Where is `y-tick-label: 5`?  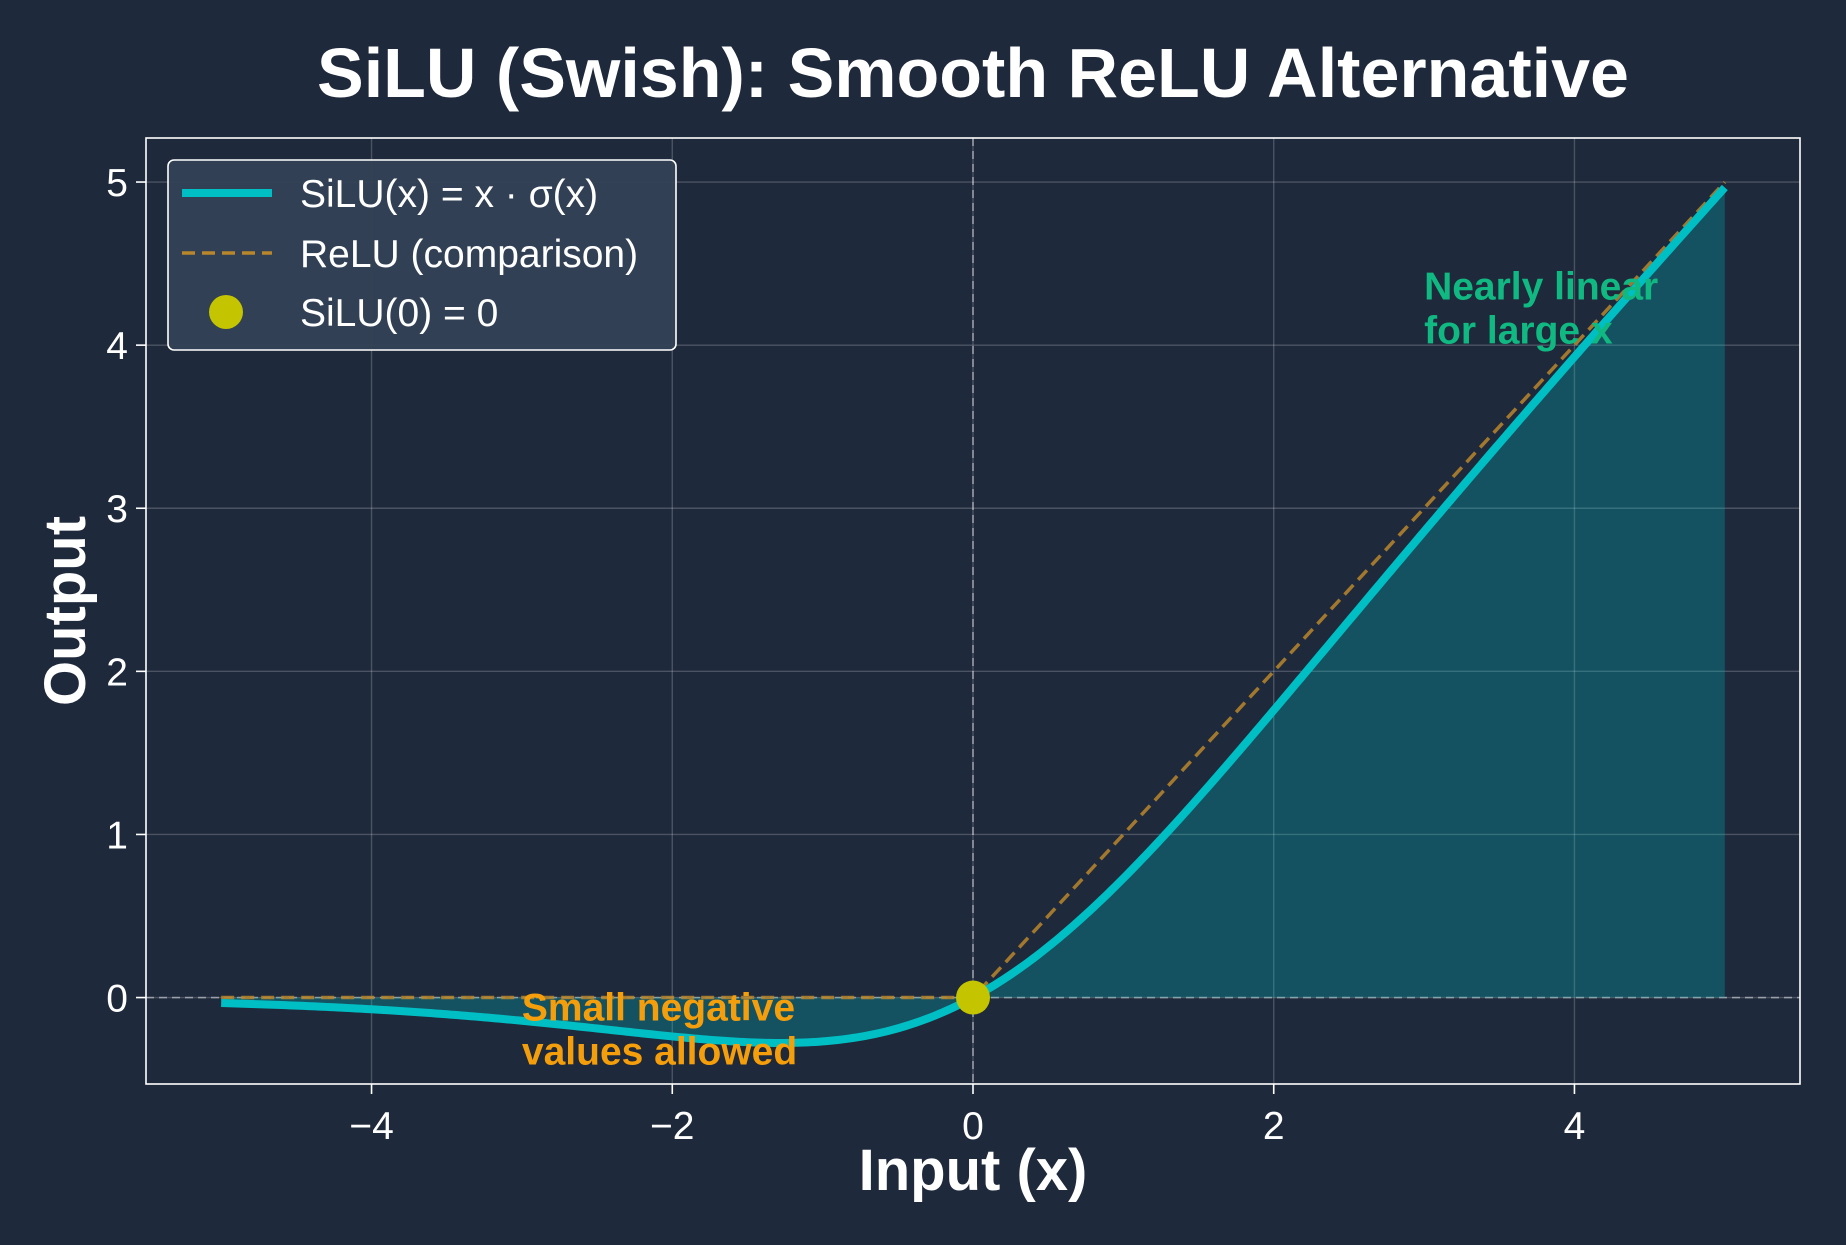
y-tick-label: 5 is located at coordinates (117, 183).